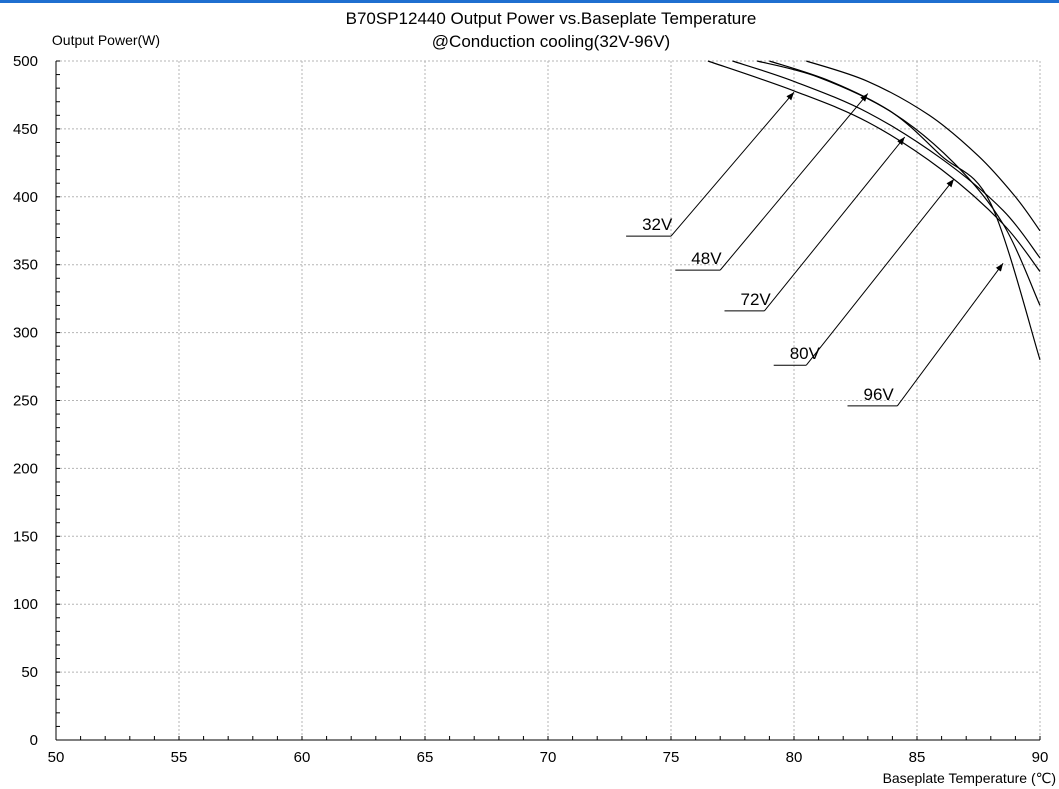 The width and height of the screenshot is (1059, 789). I want to click on chart-subtitle: @Conduction cooling(32V-96V), so click(551, 41).